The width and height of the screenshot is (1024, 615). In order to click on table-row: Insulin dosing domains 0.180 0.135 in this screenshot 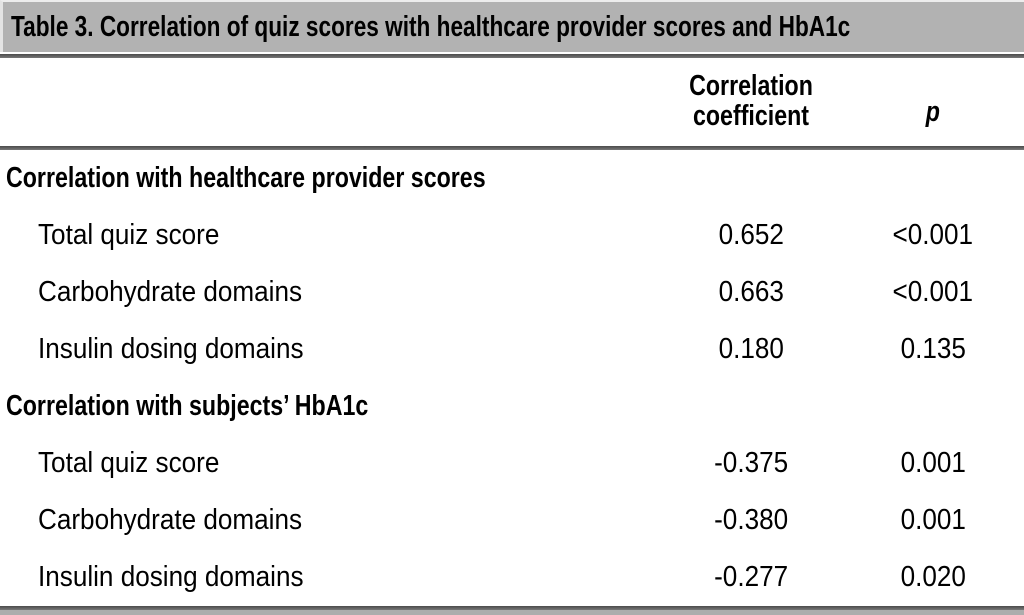, I will do `click(512, 349)`.